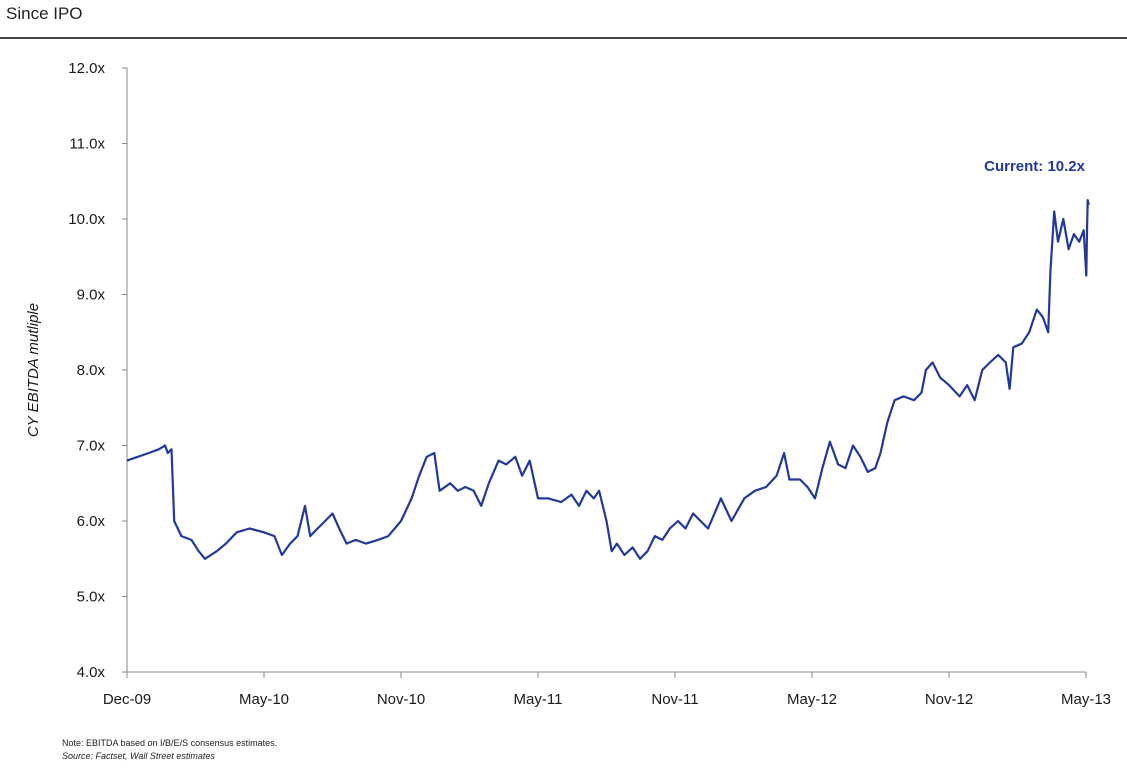 The width and height of the screenshot is (1127, 773). I want to click on source-line: Source: Factset, Wall Street estimates, so click(169, 756).